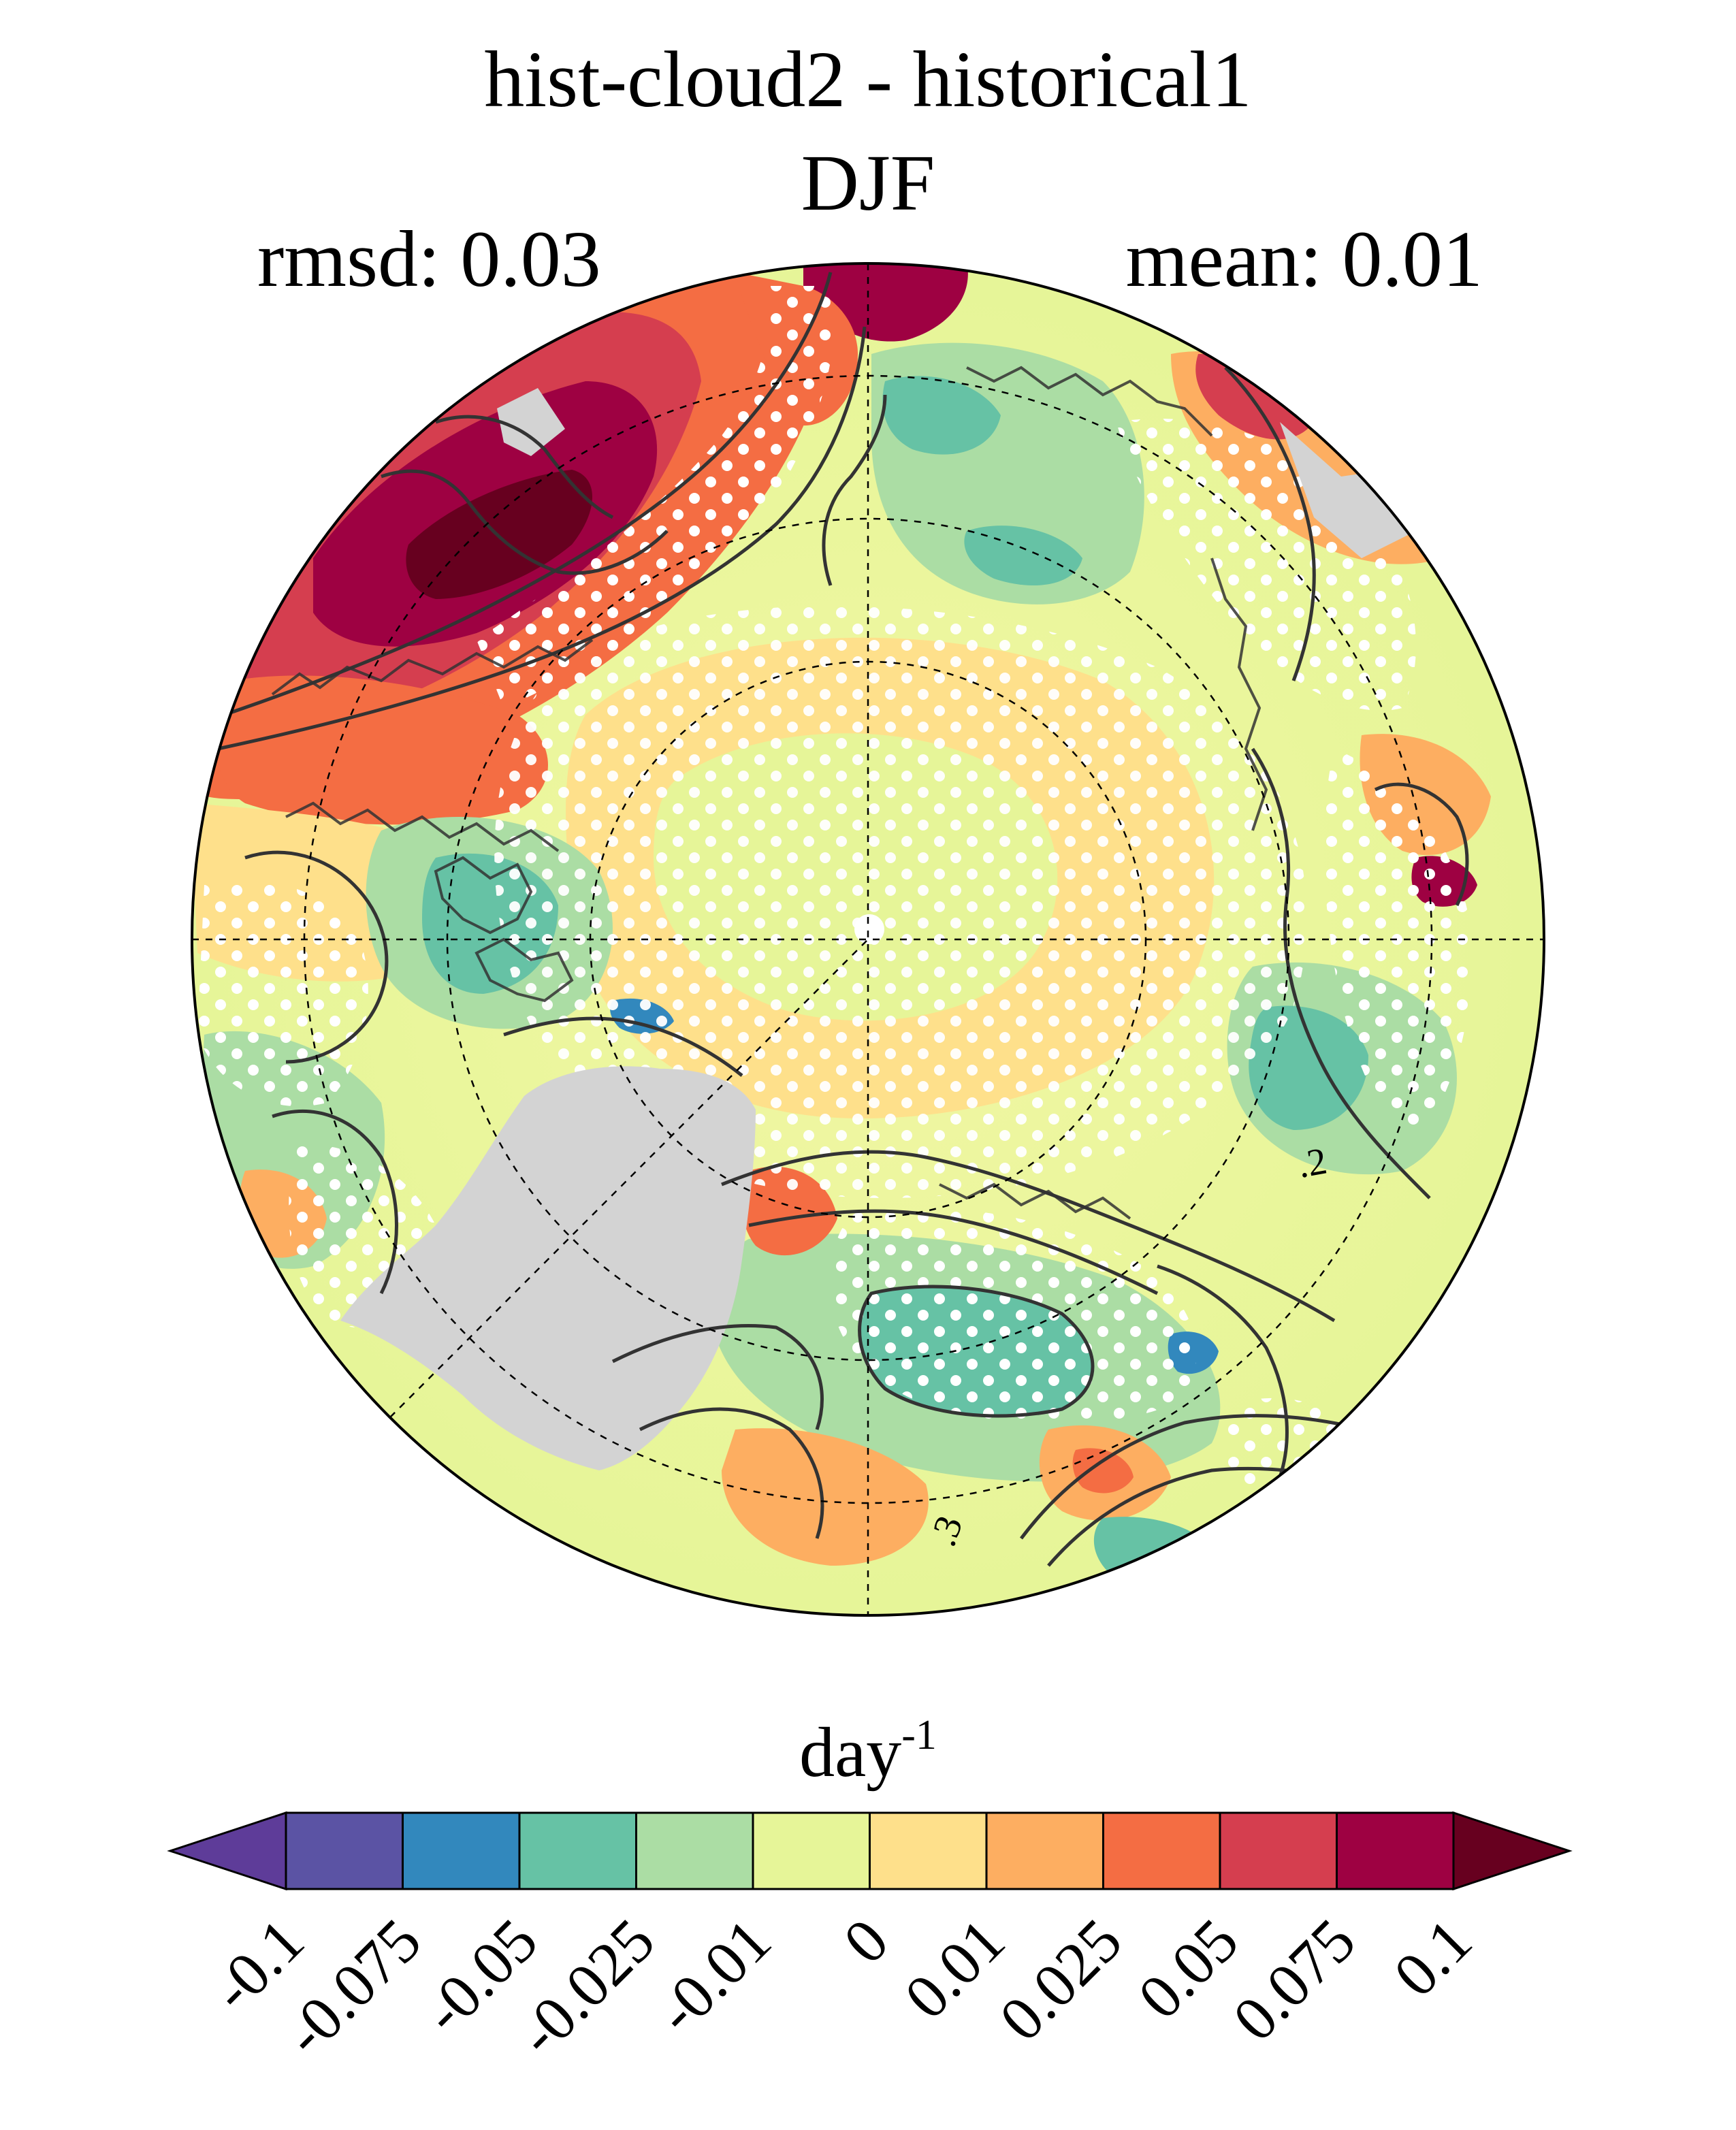 This screenshot has width=1736, height=2130. What do you see at coordinates (1512, 1851) in the screenshot?
I see `colorbar-extend-high` at bounding box center [1512, 1851].